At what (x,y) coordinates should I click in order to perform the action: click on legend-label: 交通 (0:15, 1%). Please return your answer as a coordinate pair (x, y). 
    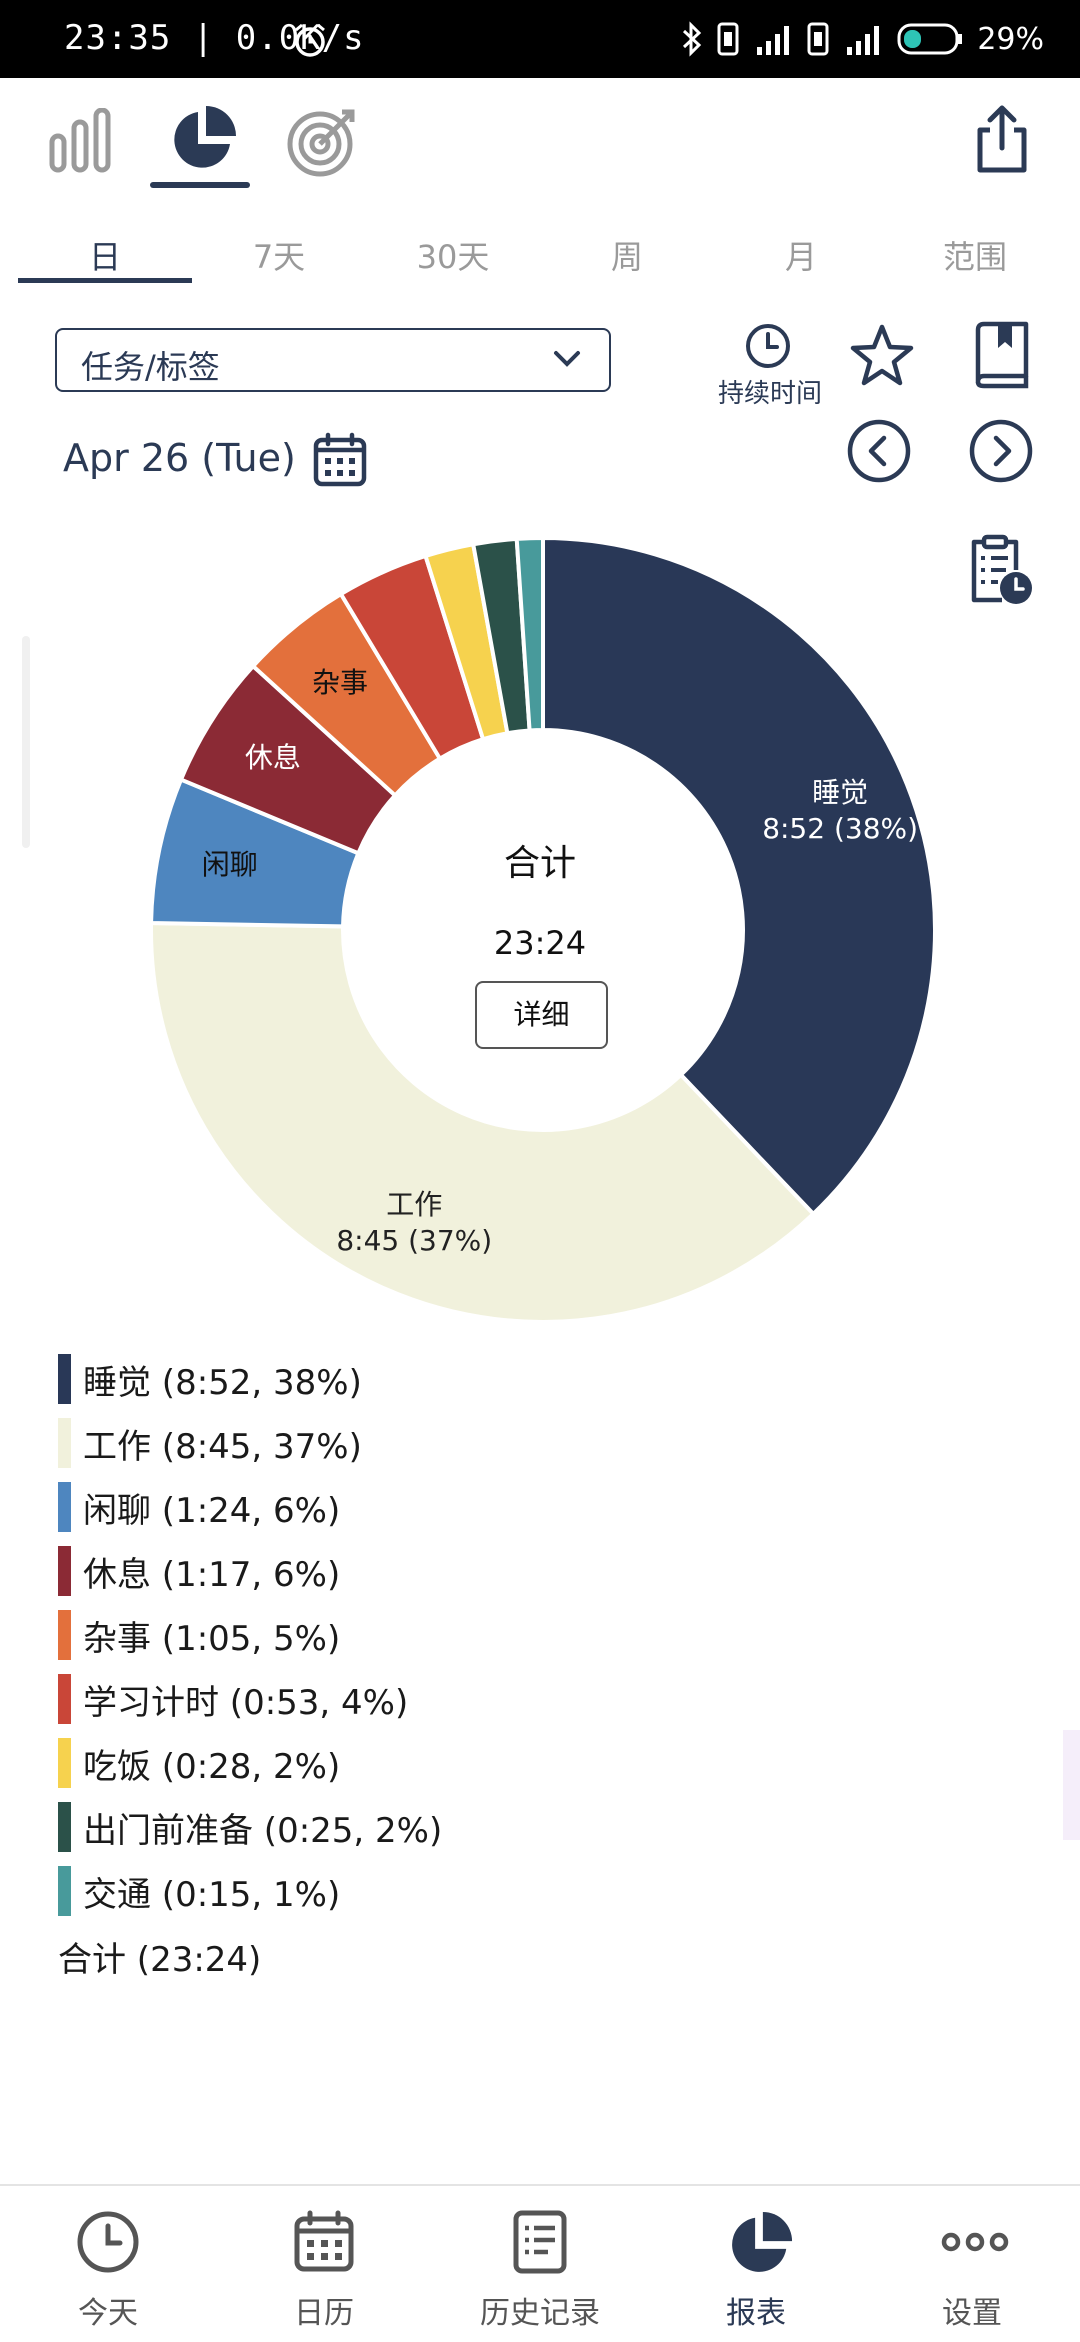
    Looking at the image, I should click on (212, 1894).